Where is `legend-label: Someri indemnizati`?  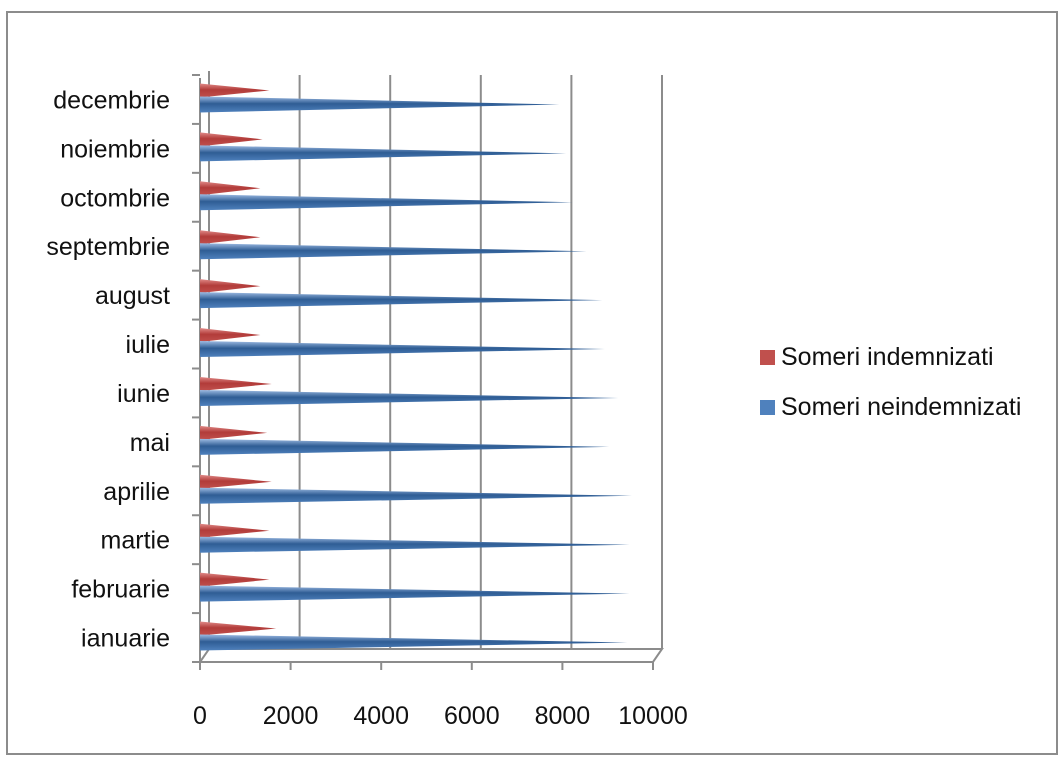
legend-label: Someri indemnizati is located at coordinates (887, 356).